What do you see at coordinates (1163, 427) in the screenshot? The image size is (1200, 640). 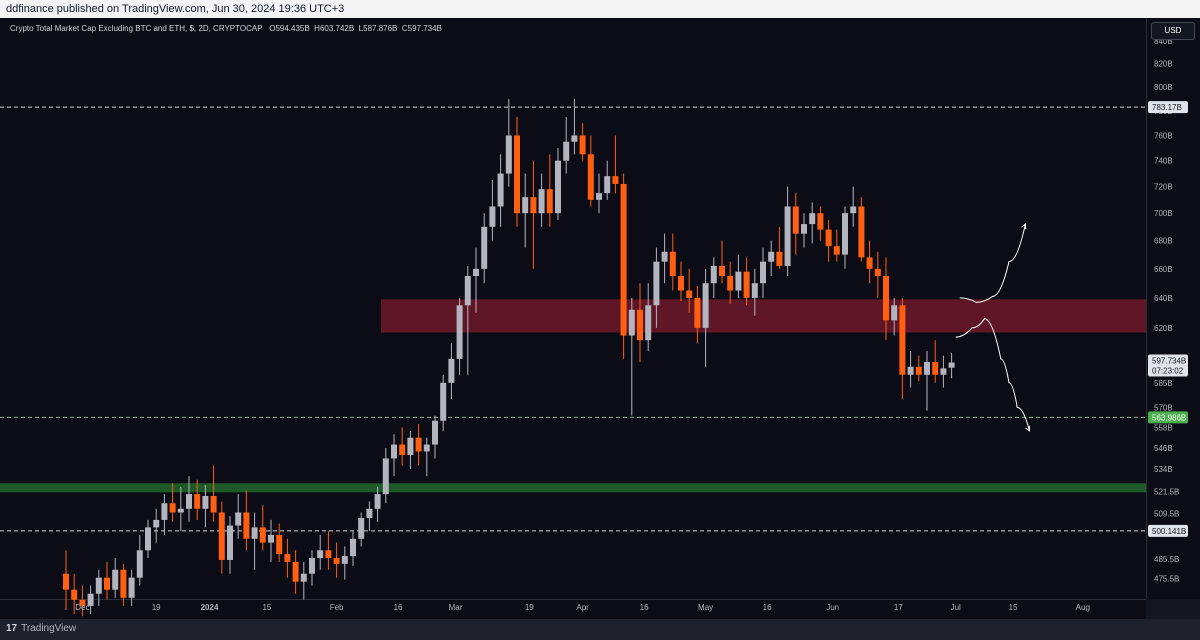 I see `price-tick-label: 558B` at bounding box center [1163, 427].